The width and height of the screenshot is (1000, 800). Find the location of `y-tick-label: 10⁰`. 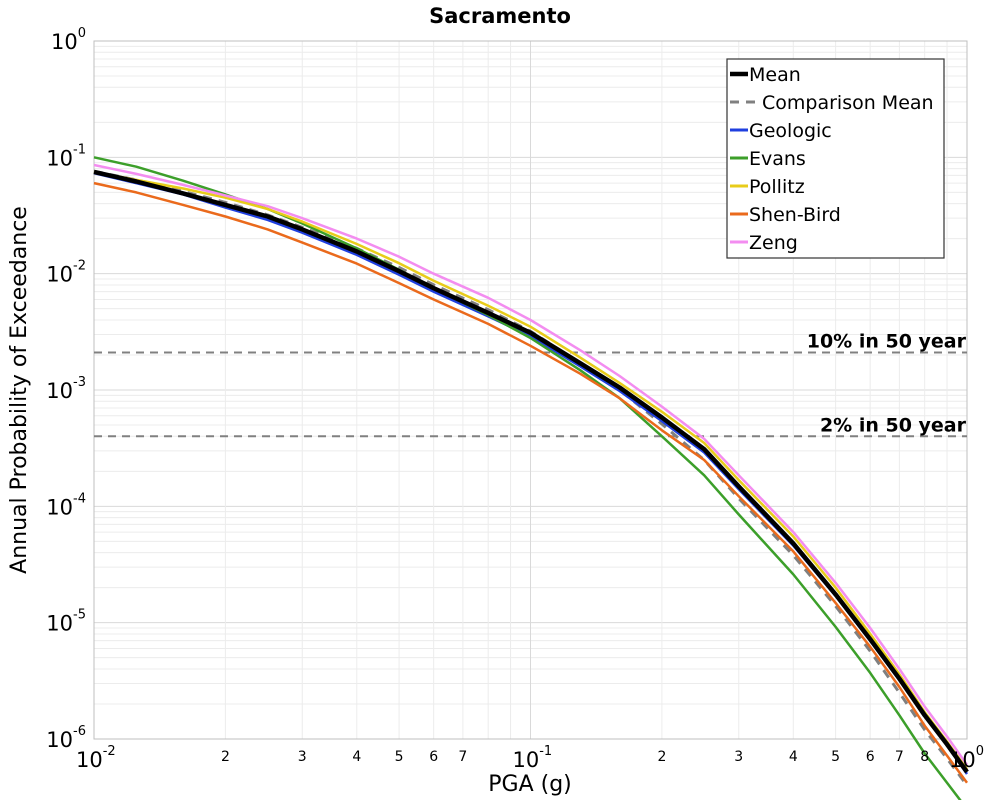

y-tick-label: 10⁰ is located at coordinates (68, 40).